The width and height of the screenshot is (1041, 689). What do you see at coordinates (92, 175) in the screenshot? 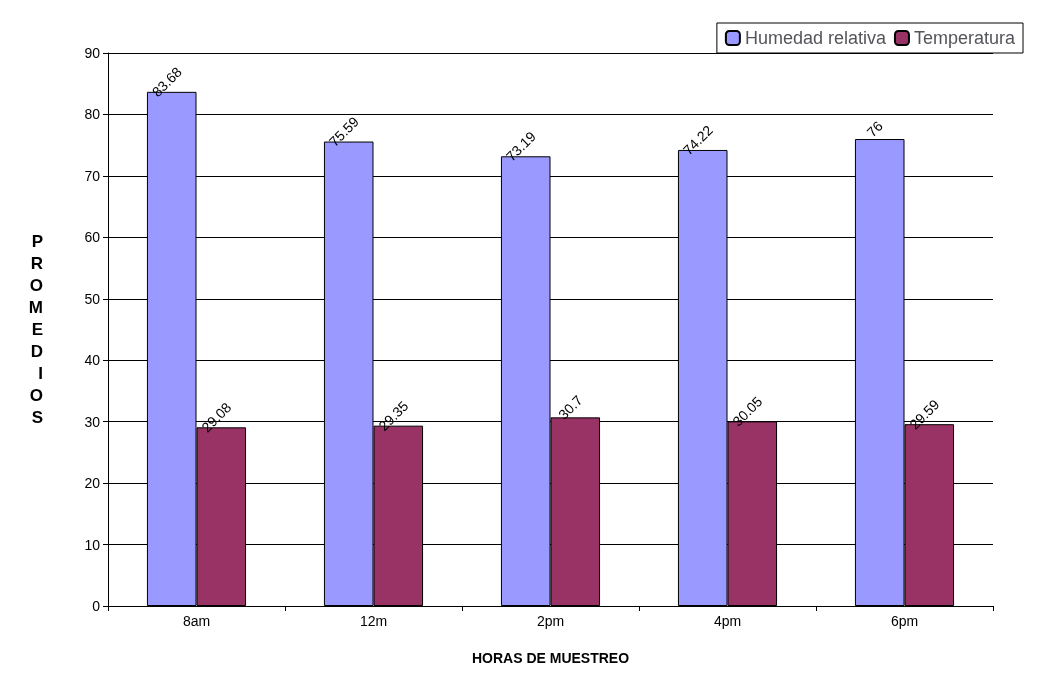
I see `y-tick-label: 70` at bounding box center [92, 175].